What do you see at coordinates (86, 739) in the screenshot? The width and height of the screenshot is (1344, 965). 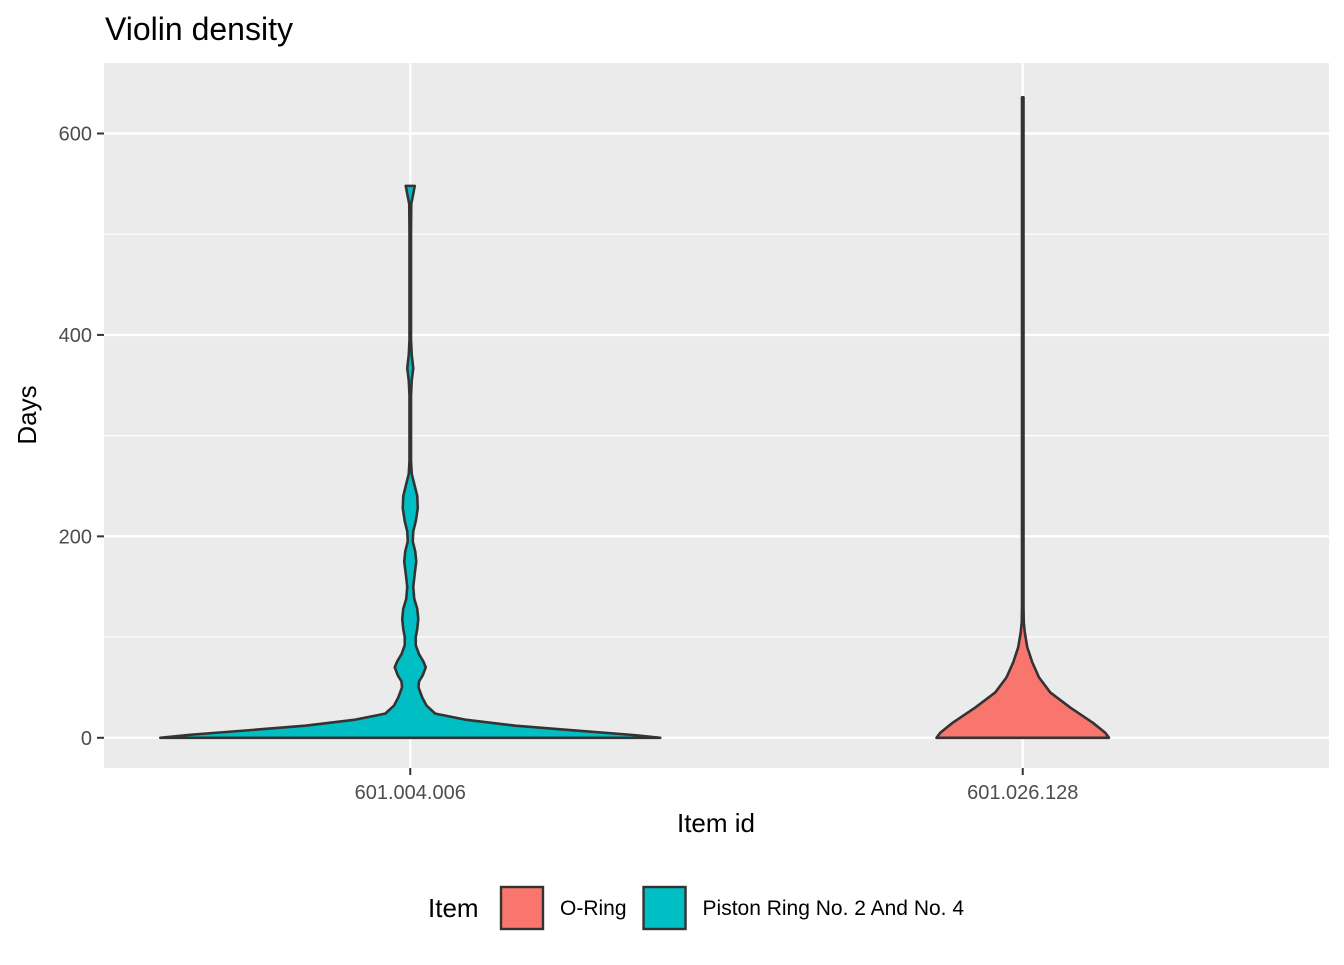 I see `y-tick-label: 0` at bounding box center [86, 739].